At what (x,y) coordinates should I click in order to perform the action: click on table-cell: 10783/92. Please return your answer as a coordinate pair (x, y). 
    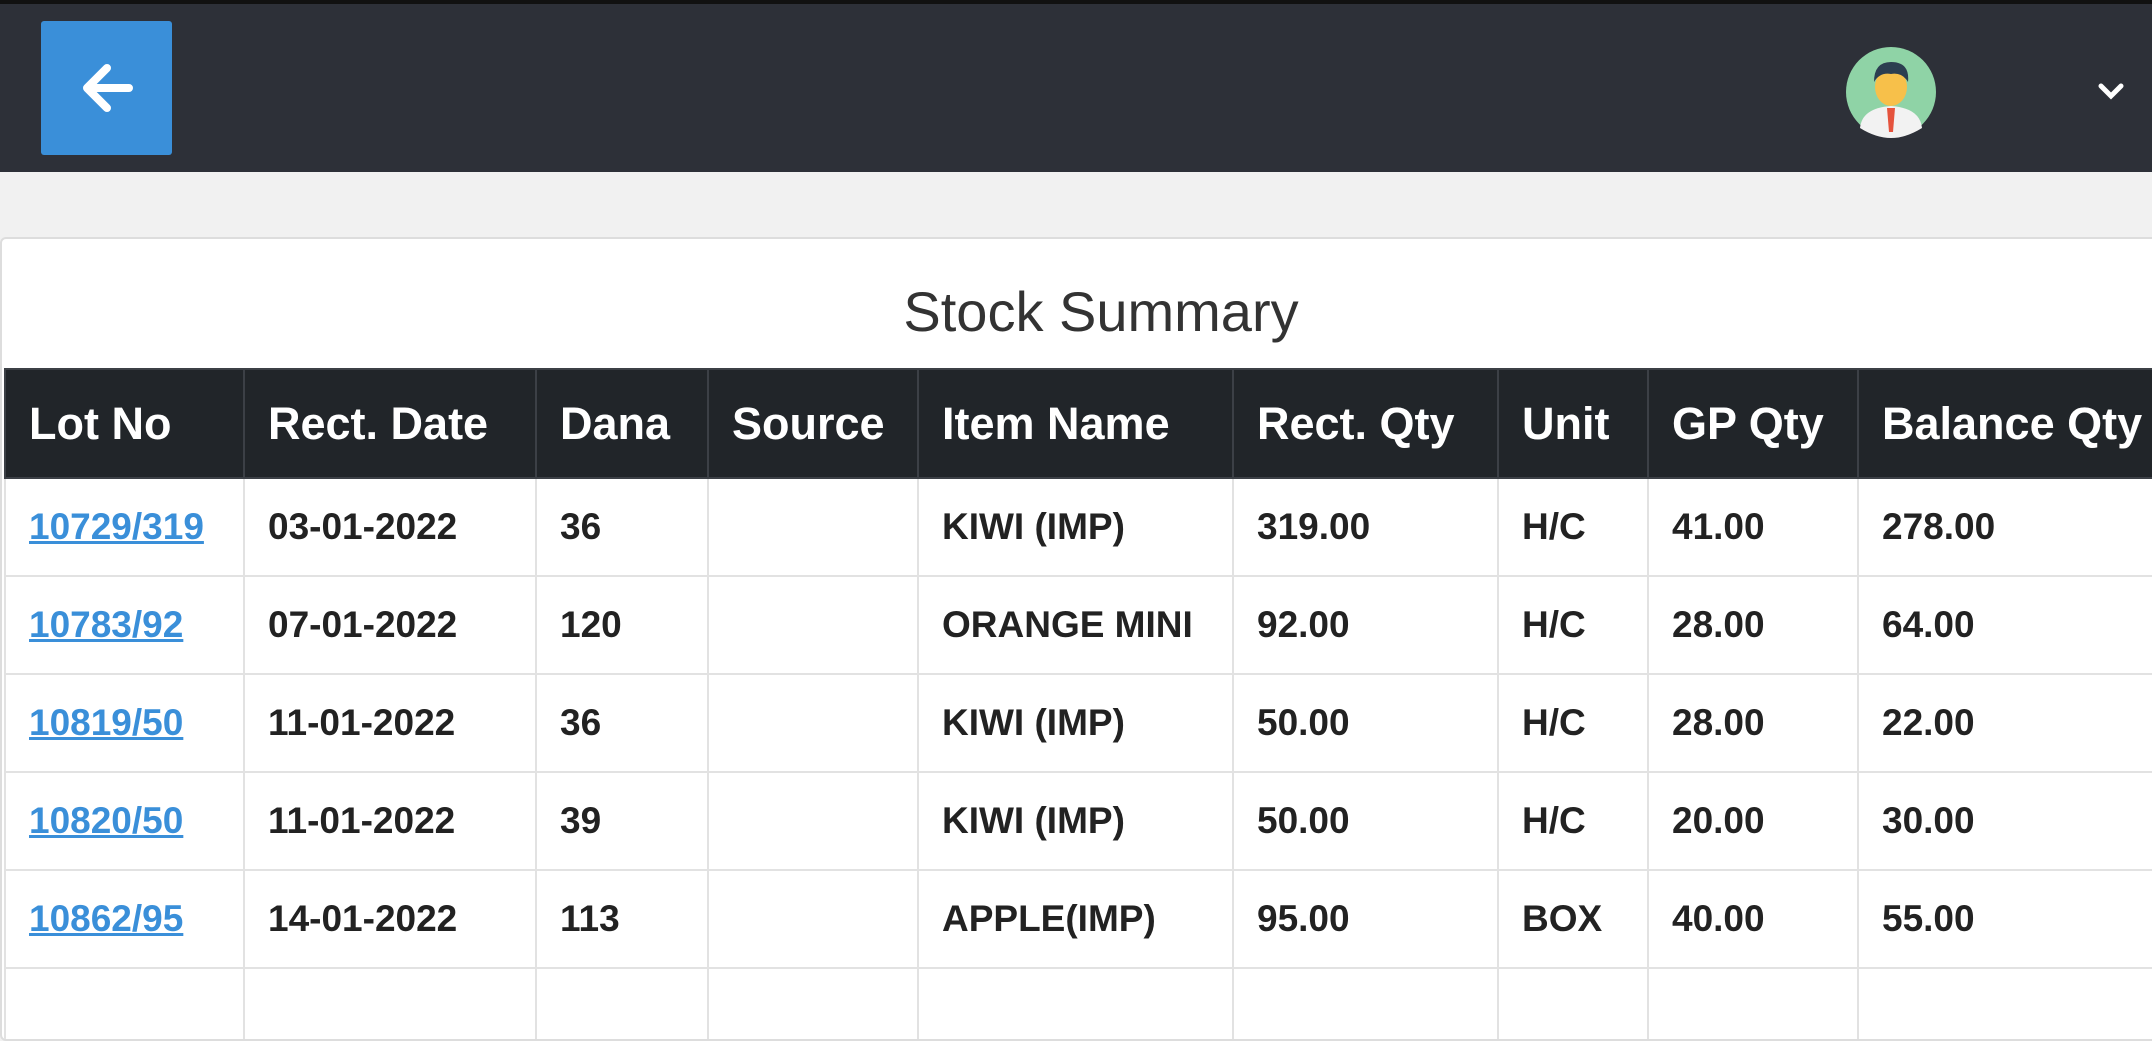
    Looking at the image, I should click on (124, 625).